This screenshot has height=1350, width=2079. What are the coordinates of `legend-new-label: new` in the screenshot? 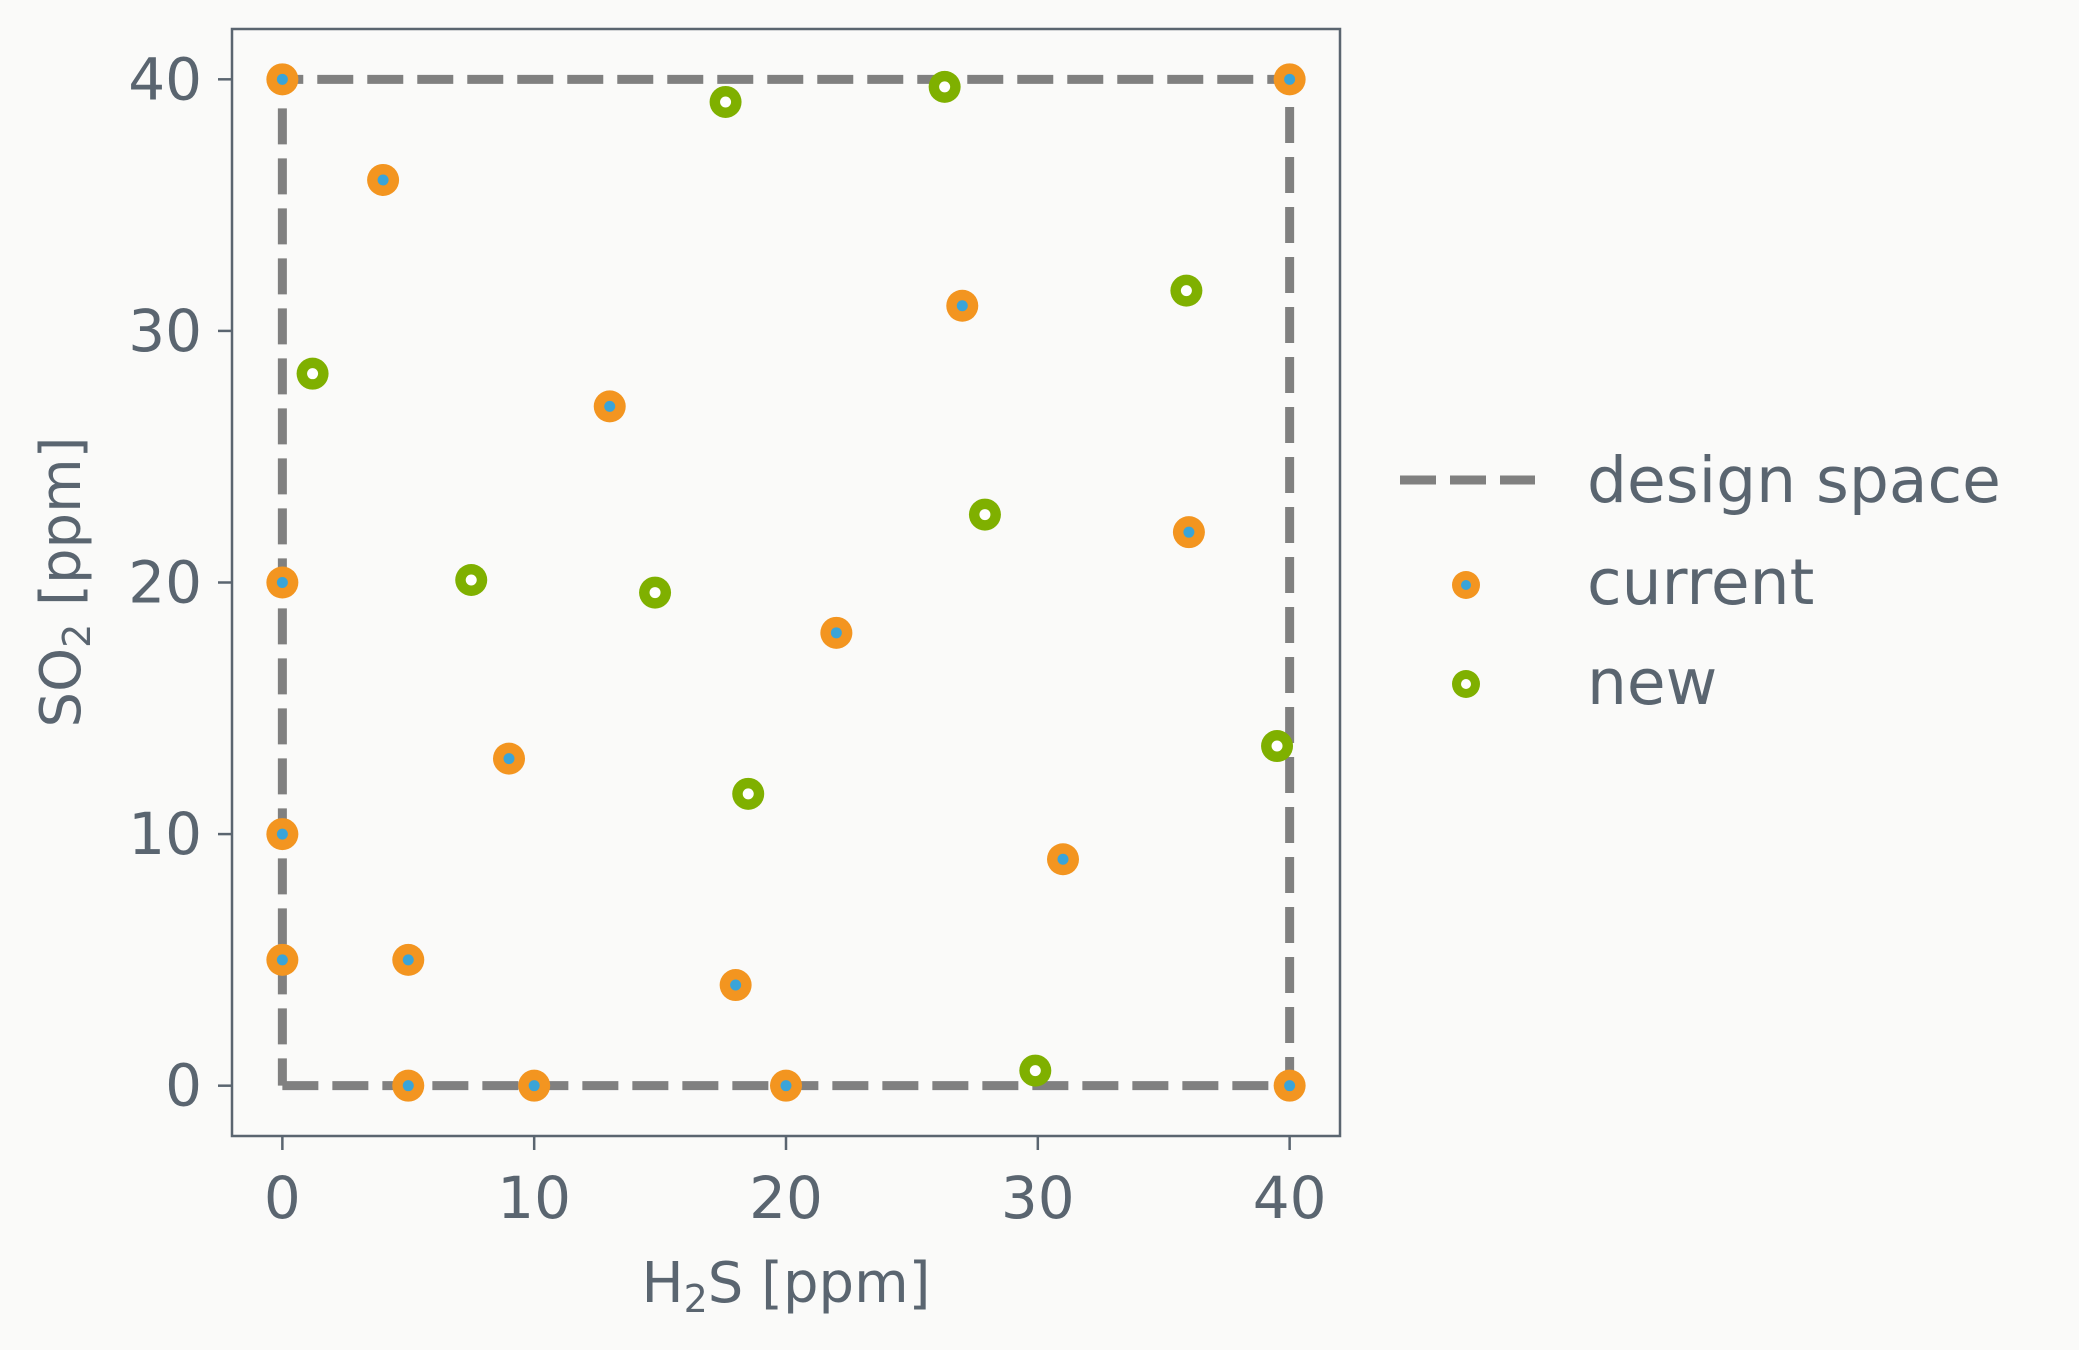 It's located at (1652, 682).